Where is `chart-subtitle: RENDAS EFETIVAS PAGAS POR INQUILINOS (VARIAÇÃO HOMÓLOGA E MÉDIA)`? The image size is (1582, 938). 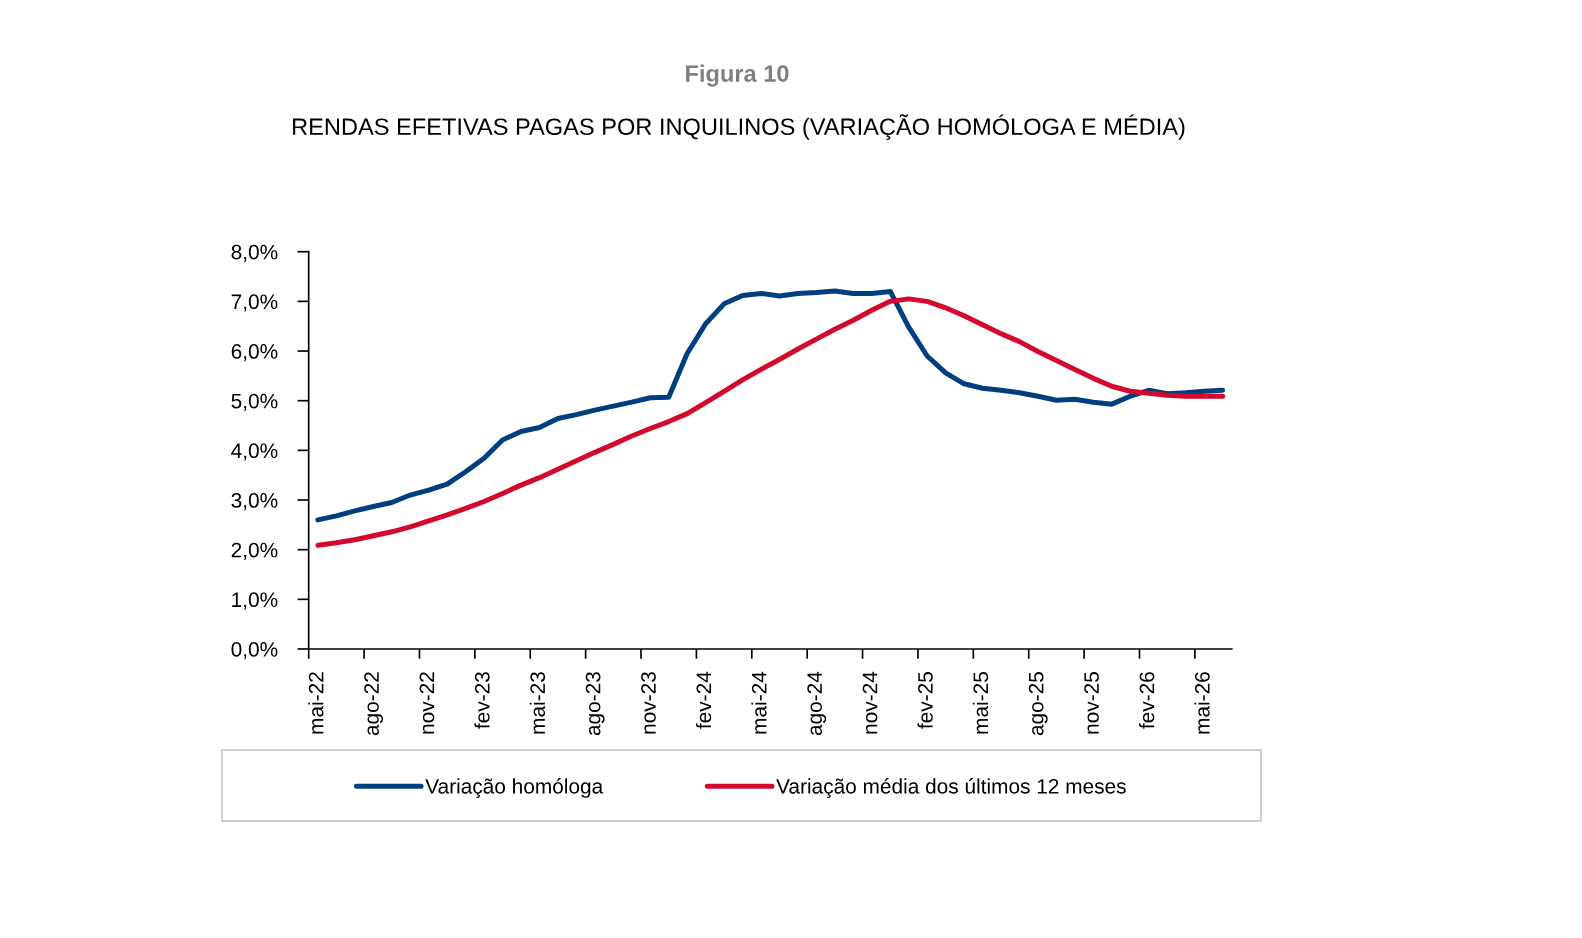 chart-subtitle: RENDAS EFETIVAS PAGAS POR INQUILINOS (VARIAÇÃO HOMÓLOGA E MÉDIA) is located at coordinates (739, 127).